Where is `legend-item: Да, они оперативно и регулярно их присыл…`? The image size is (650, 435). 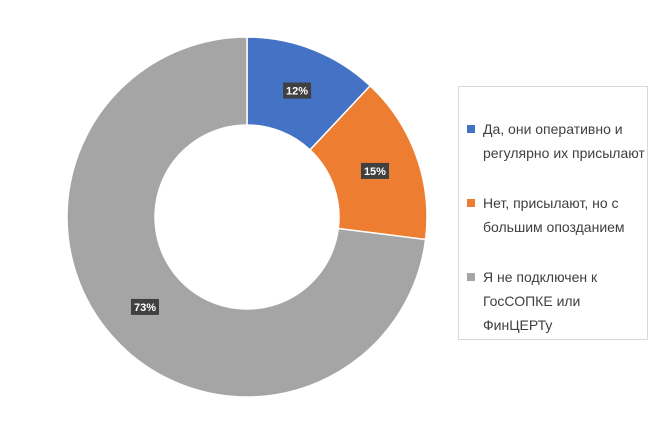 legend-item: Да, они оперативно и регулярно их присыл… is located at coordinates (558, 141).